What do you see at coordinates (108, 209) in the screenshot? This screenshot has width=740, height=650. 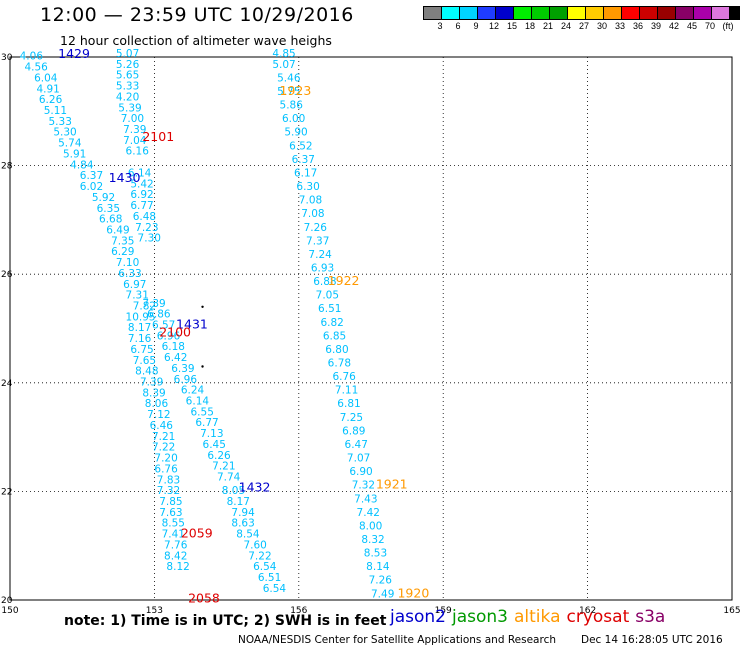 I see `wave-height-value: 6.35` at bounding box center [108, 209].